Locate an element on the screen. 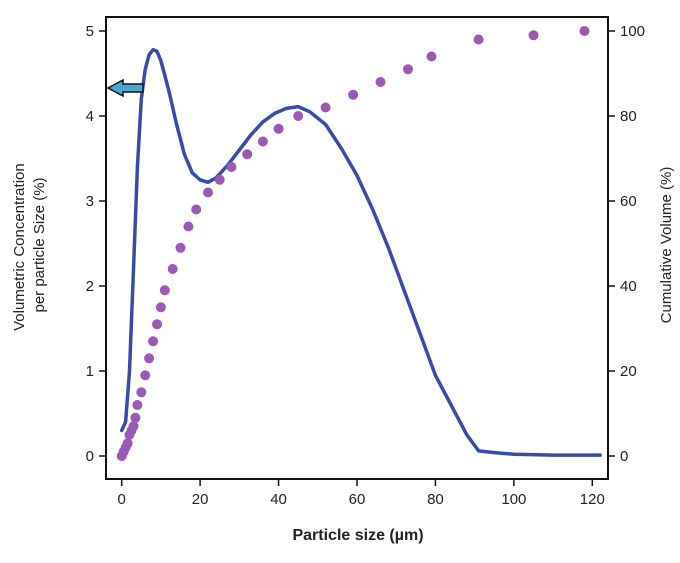 Image resolution: width=680 pixels, height=563 pixels. x-tick-label: 0 is located at coordinates (122, 499).